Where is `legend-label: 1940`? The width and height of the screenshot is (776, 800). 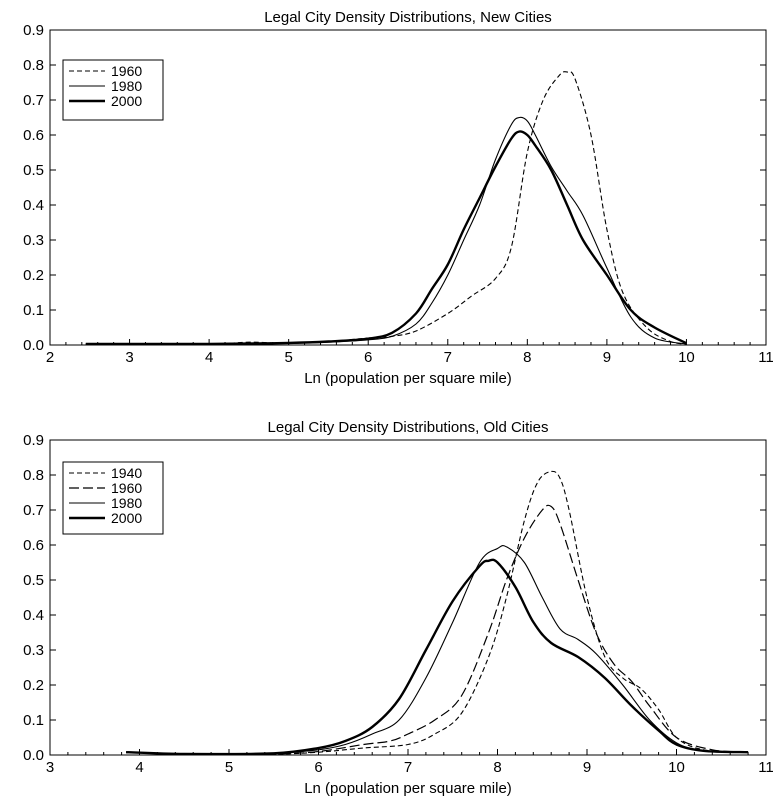
legend-label: 1940 is located at coordinates (126, 473).